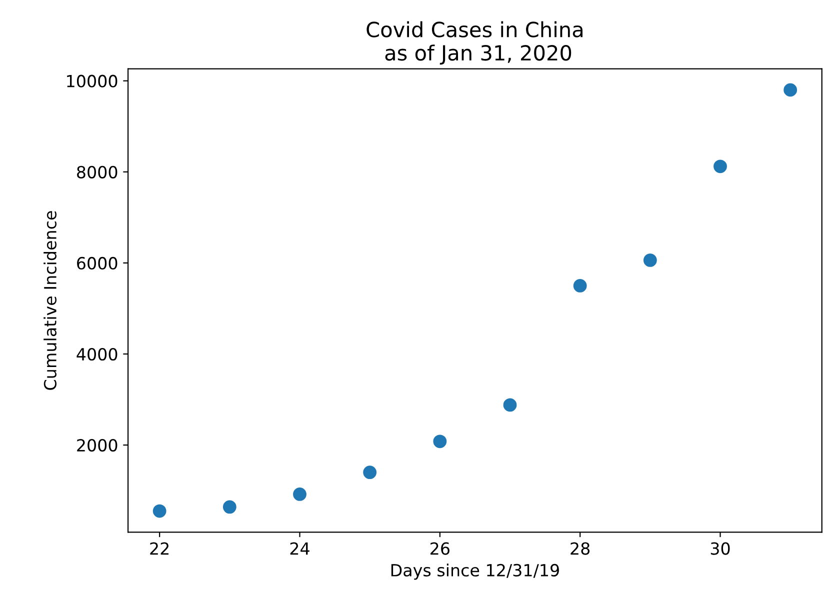 Image resolution: width=826 pixels, height=598 pixels. Describe the element at coordinates (97, 354) in the screenshot. I see `y-tick-label: 4000` at that location.